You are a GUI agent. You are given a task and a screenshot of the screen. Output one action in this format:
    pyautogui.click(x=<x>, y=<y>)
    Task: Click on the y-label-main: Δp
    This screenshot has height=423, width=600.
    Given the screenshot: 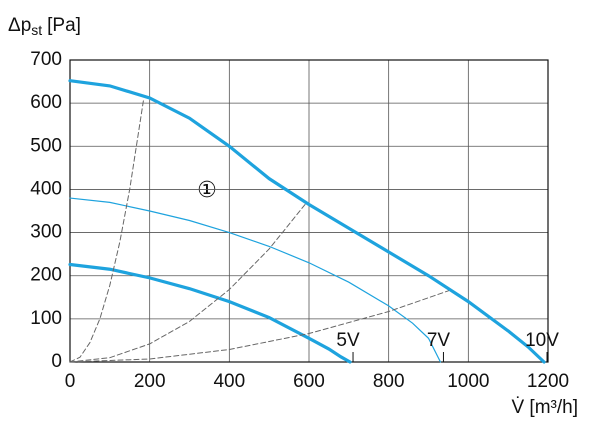 What is the action you would take?
    pyautogui.click(x=19, y=25)
    